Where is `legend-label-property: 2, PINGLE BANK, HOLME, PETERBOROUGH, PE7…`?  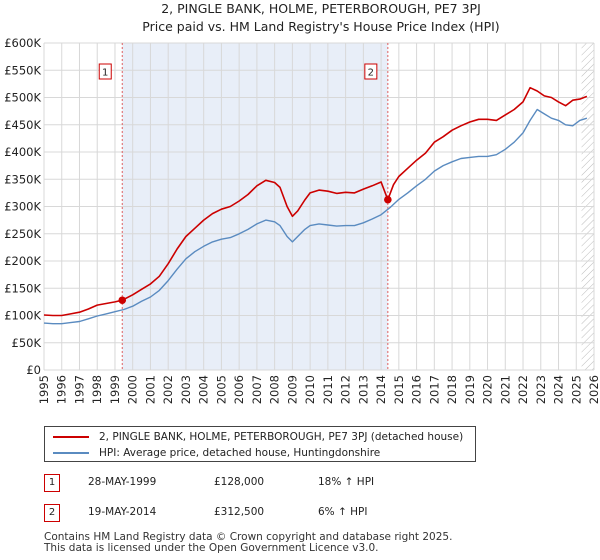 legend-label-property: 2, PINGLE BANK, HOLME, PETERBOROUGH, PE7… is located at coordinates (281, 437).